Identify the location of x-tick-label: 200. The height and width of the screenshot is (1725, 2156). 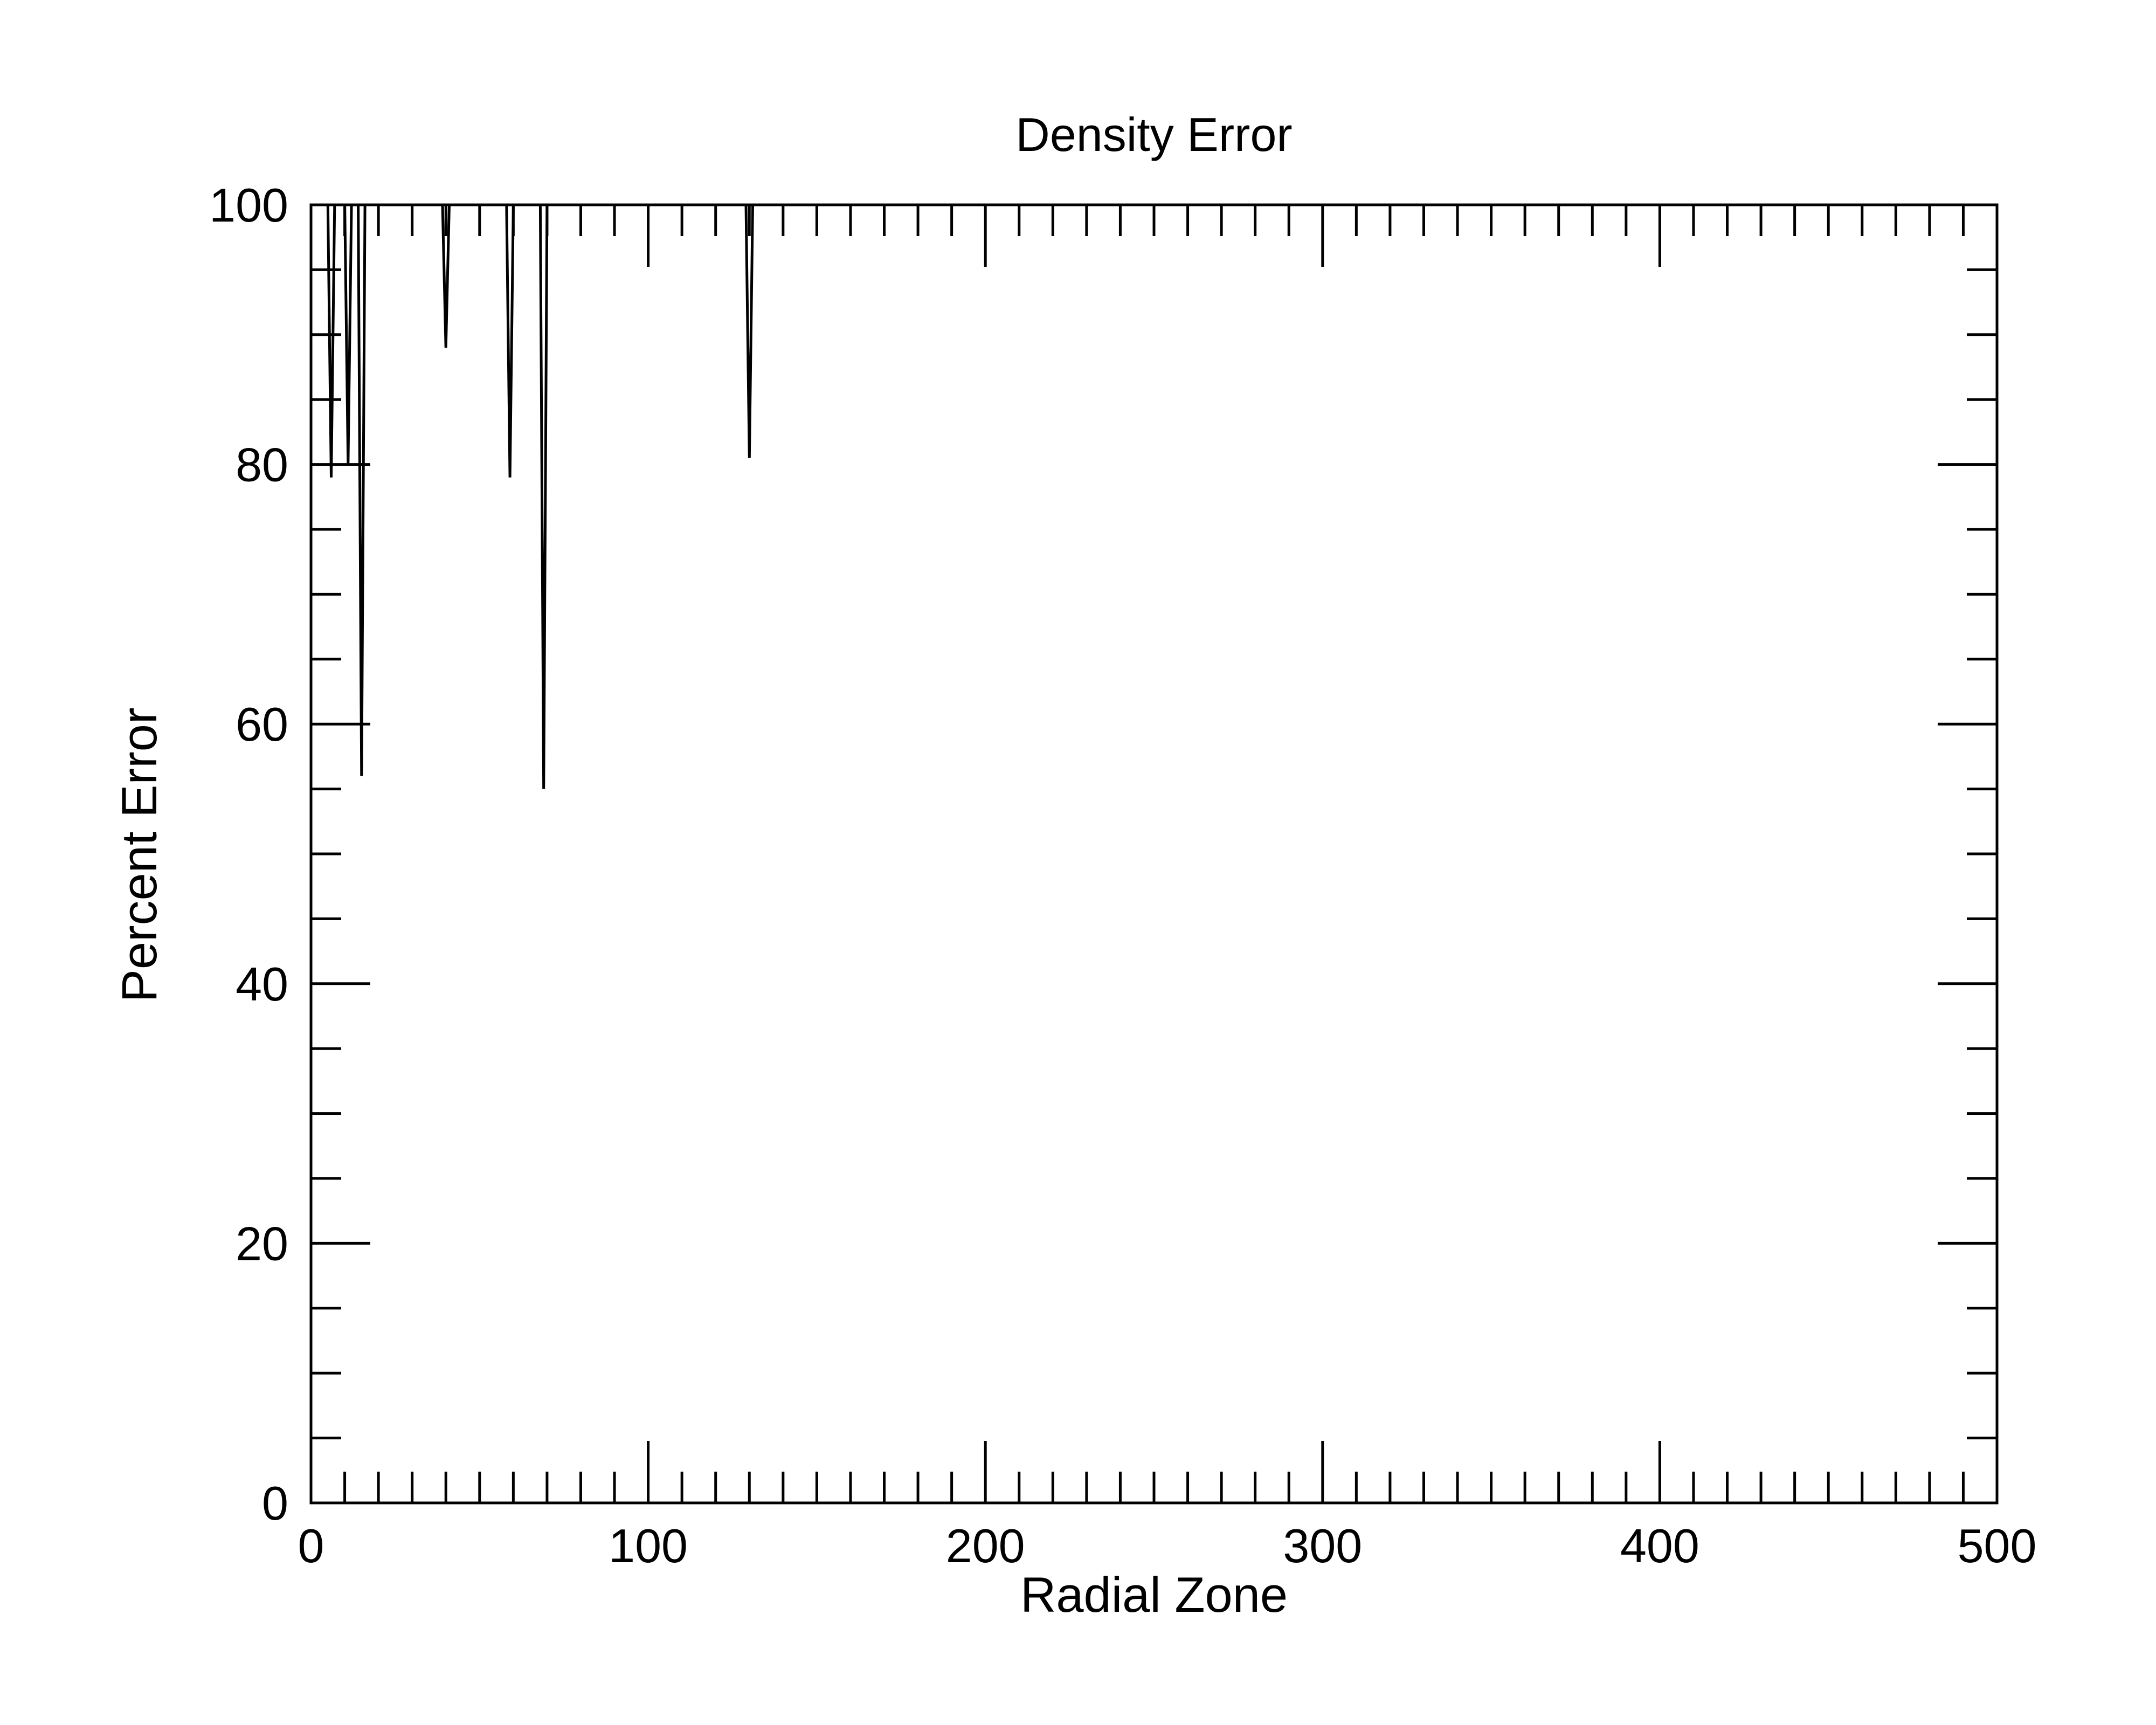
(986, 1545).